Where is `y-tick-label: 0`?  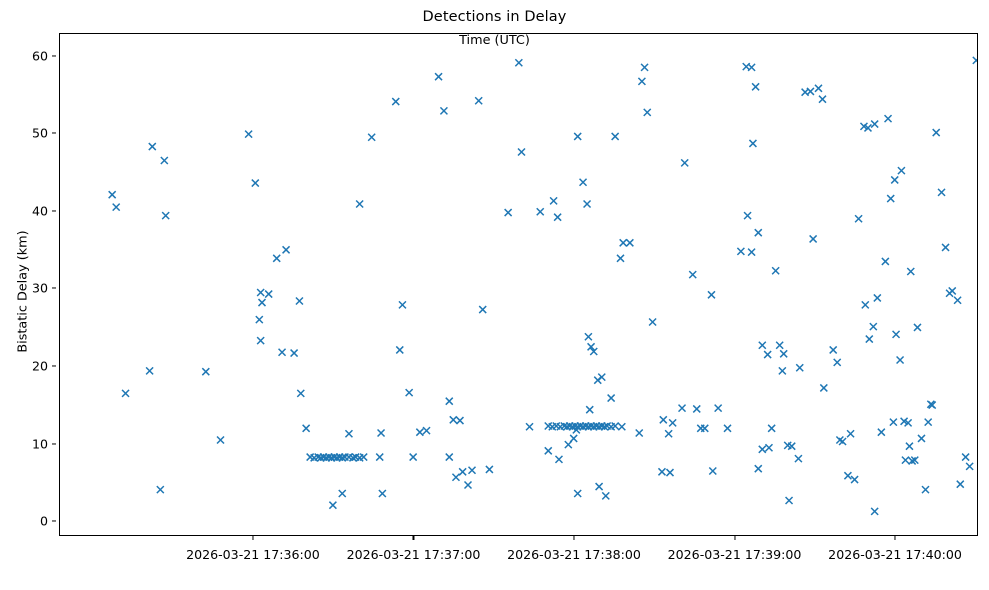
y-tick-label: 0 is located at coordinates (43, 521).